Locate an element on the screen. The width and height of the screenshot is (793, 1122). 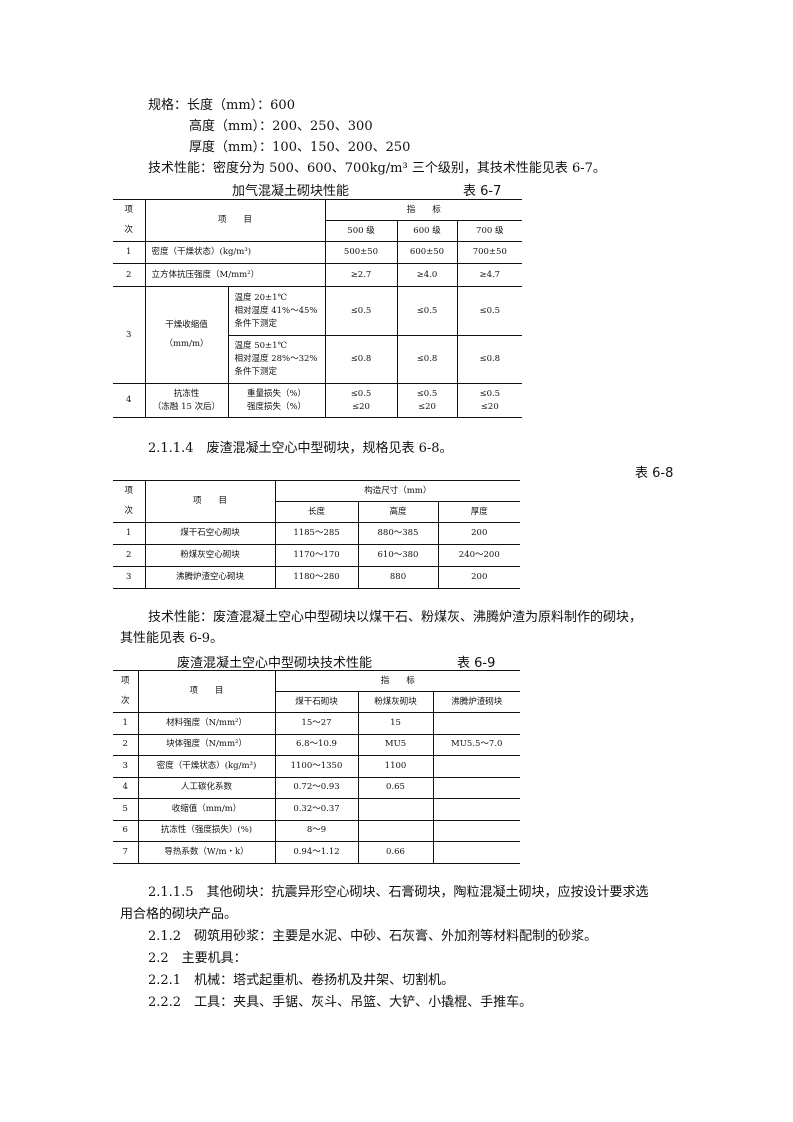
table-row: 6 抗冻性（强度损失）(%) 8～9 is located at coordinates (317, 830).